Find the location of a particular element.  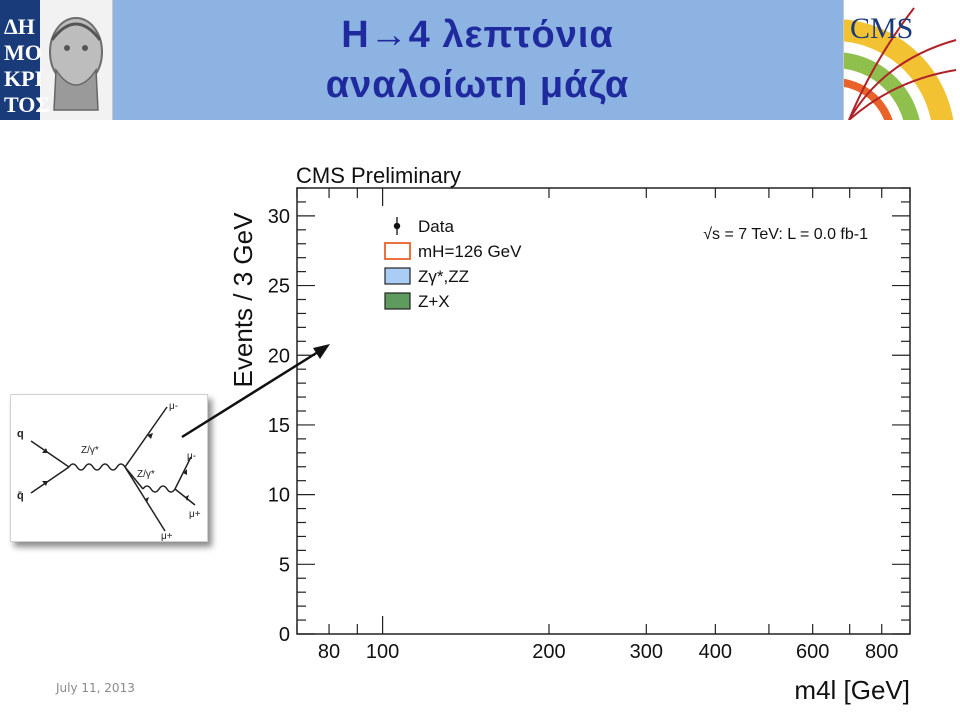

x-tick-label: 300 is located at coordinates (646, 652).